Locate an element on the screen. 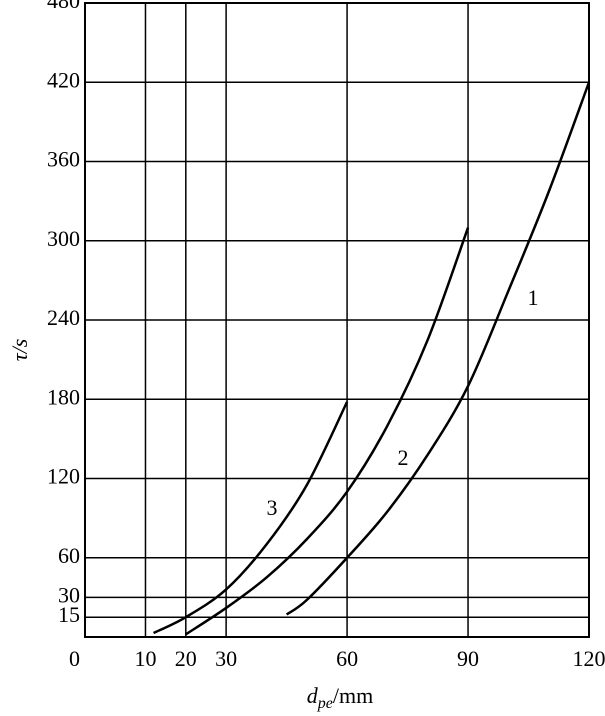  y-tick-label: 180 is located at coordinates (63, 396).